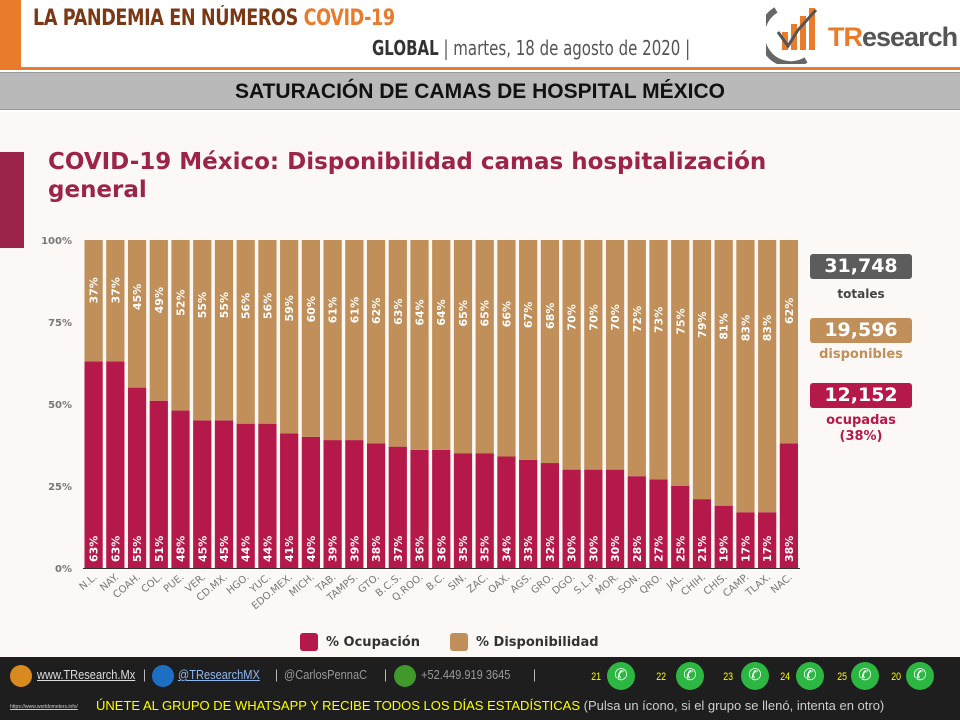 Image resolution: width=960 pixels, height=720 pixels. Describe the element at coordinates (44, 707) in the screenshot. I see `source-link: https://www.worldometers.info/` at that location.